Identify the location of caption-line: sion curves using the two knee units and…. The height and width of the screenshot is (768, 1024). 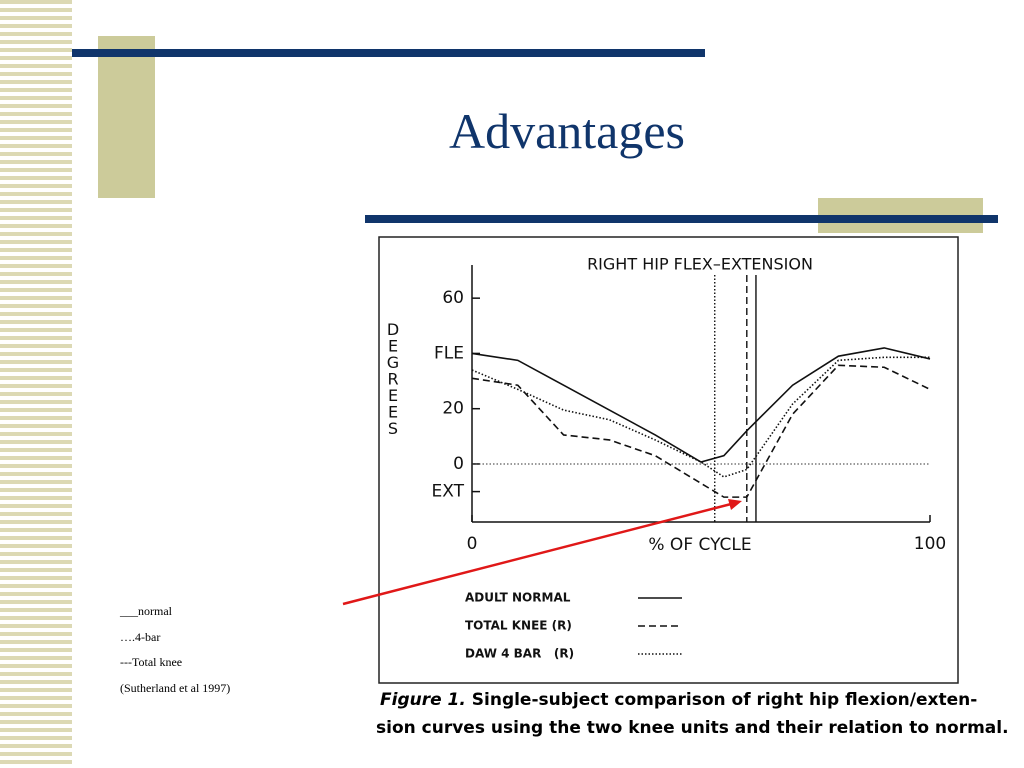
(692, 728).